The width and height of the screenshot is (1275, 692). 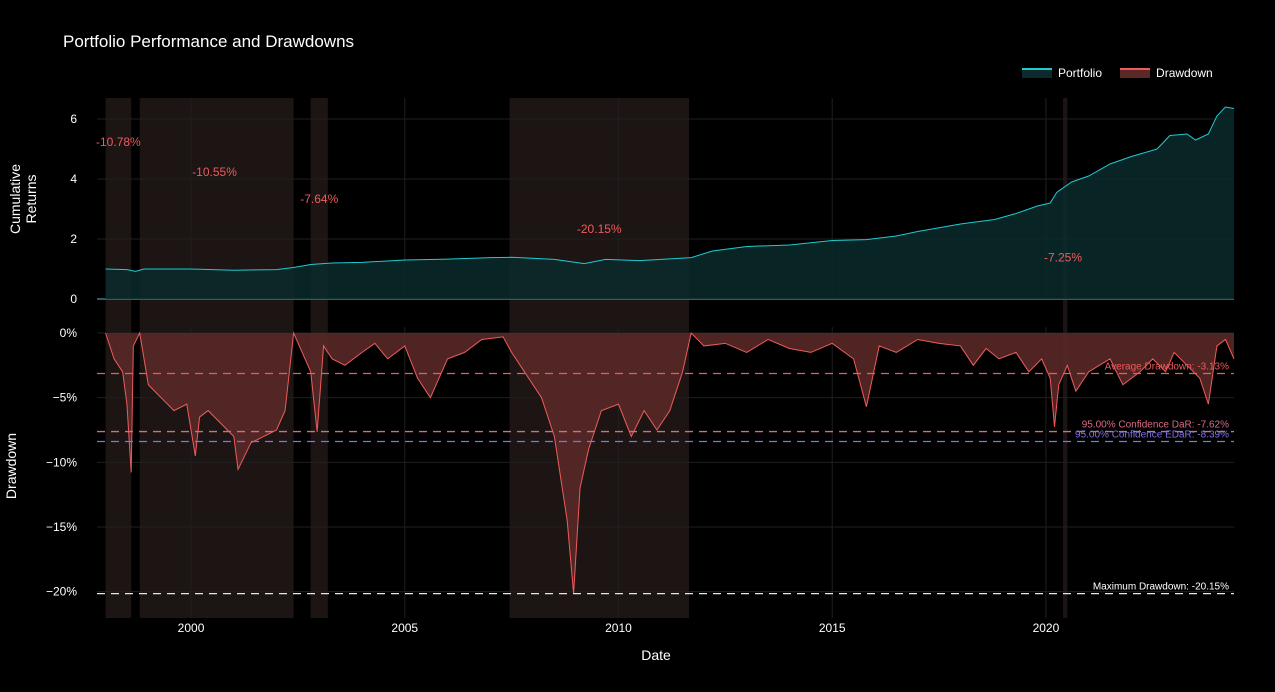 I want to click on y-tick-label: −5%, so click(x=65, y=398).